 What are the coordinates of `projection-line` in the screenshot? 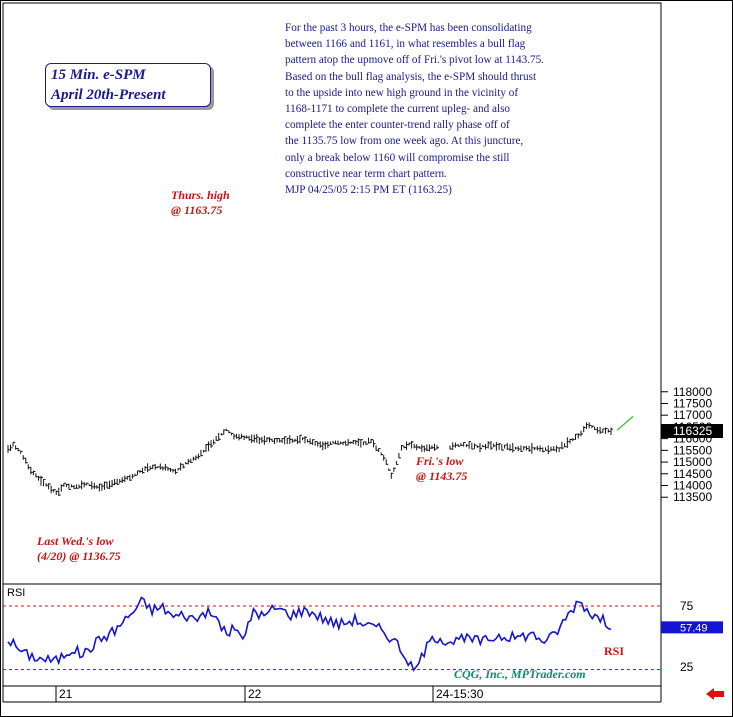 It's located at (625, 423).